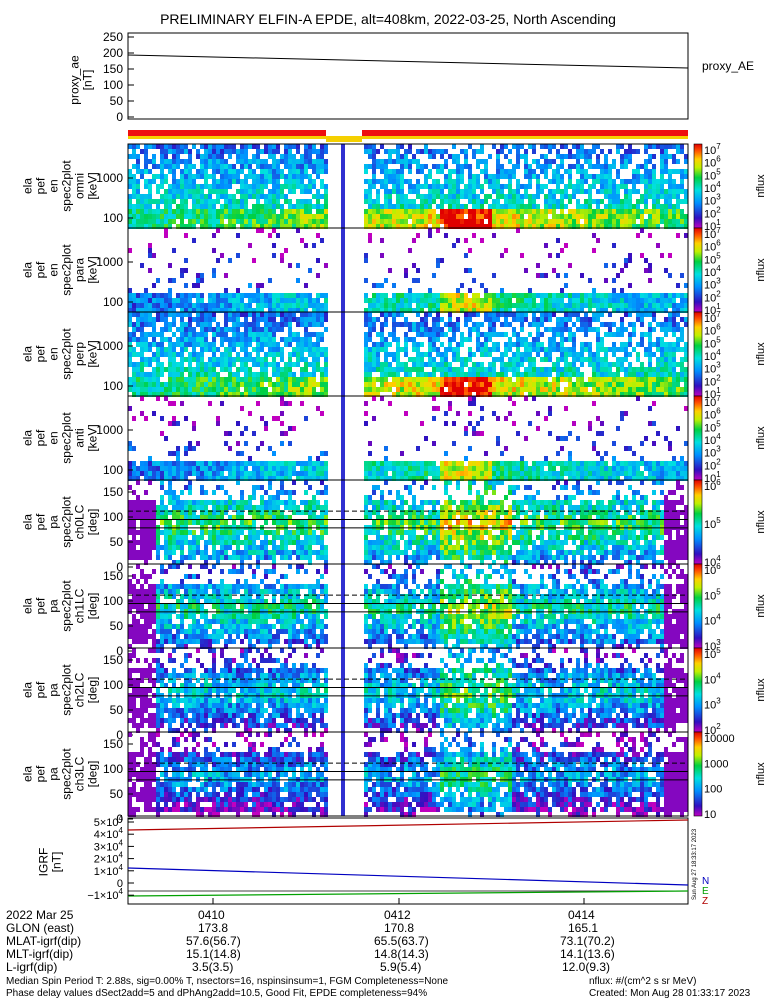  I want to click on colorbar-tick-exp: 1, so click(718, 390).